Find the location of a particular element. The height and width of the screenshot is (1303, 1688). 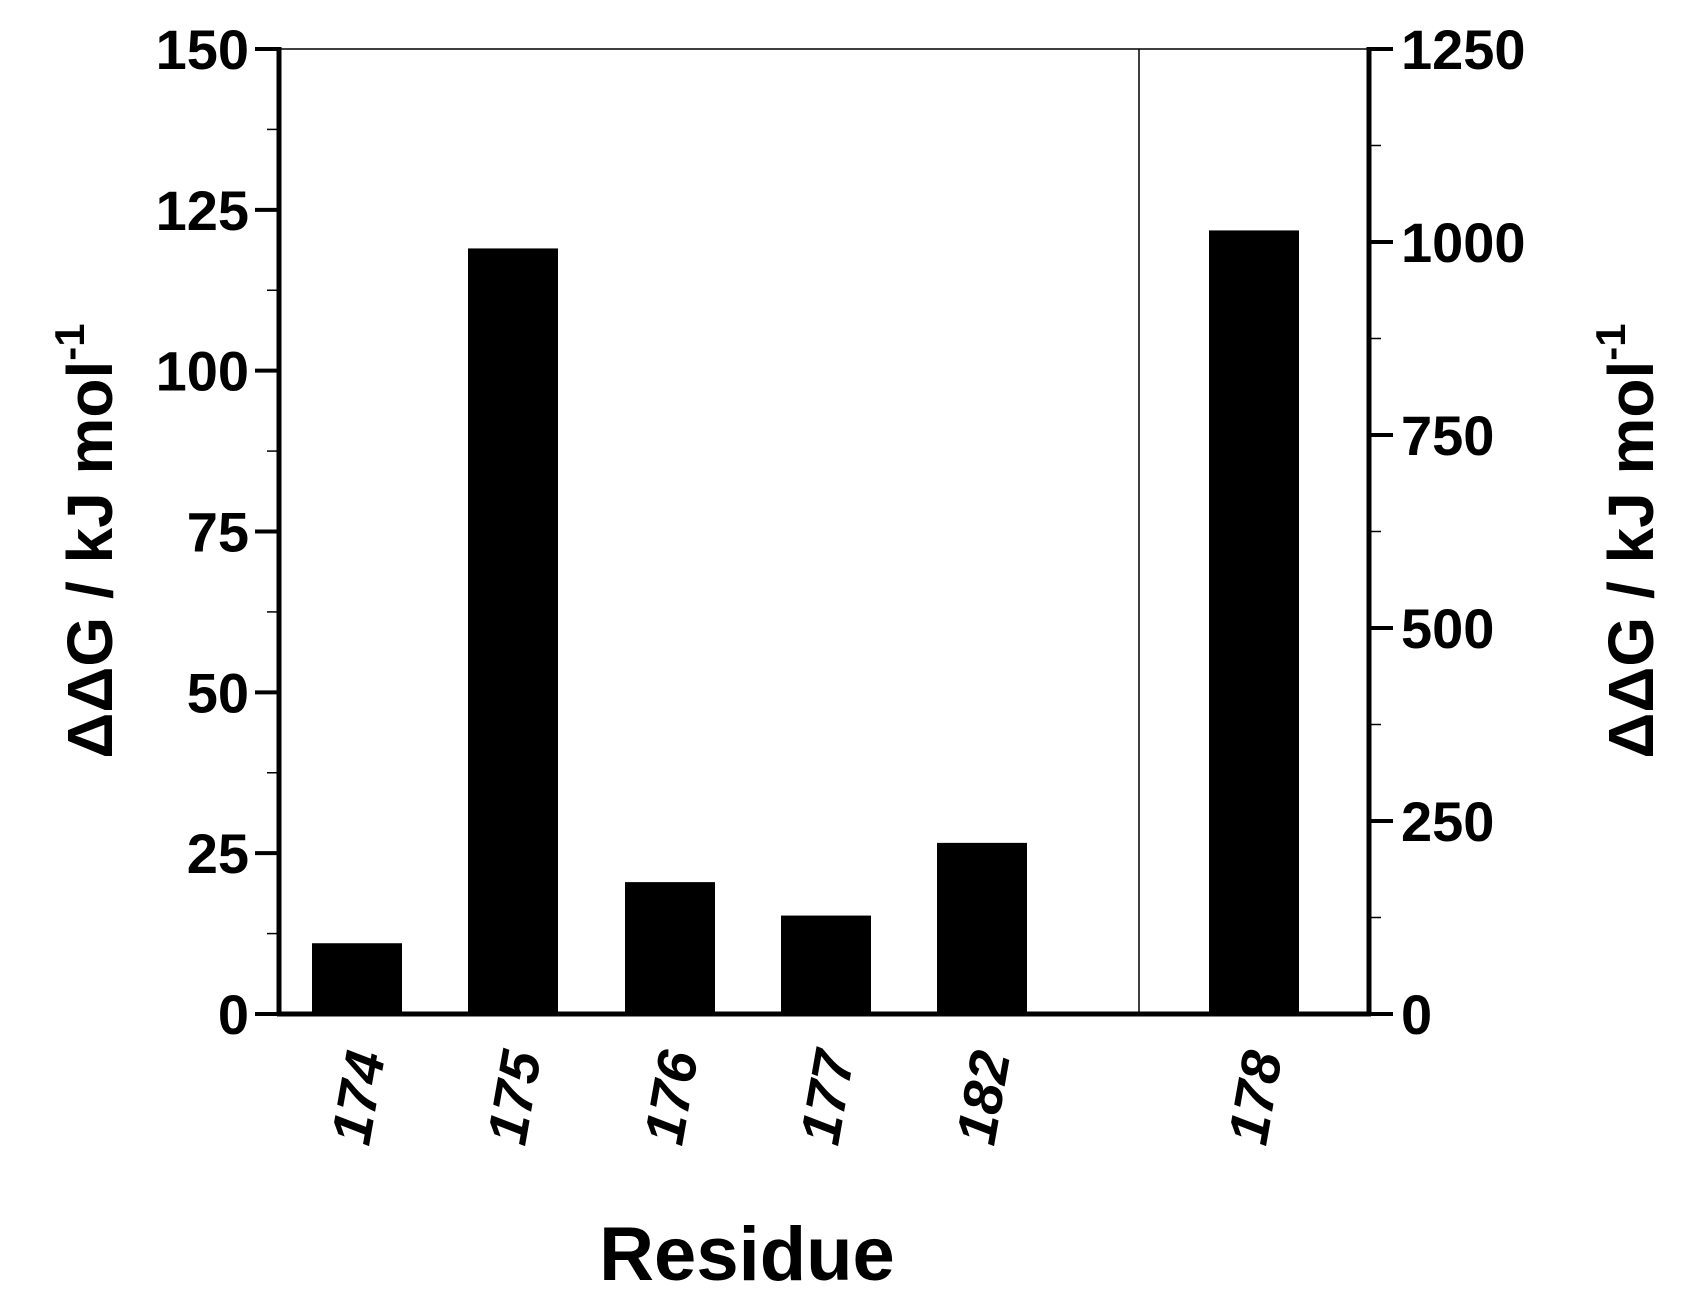

y2-tick-label: 1250 is located at coordinates (1463, 49).